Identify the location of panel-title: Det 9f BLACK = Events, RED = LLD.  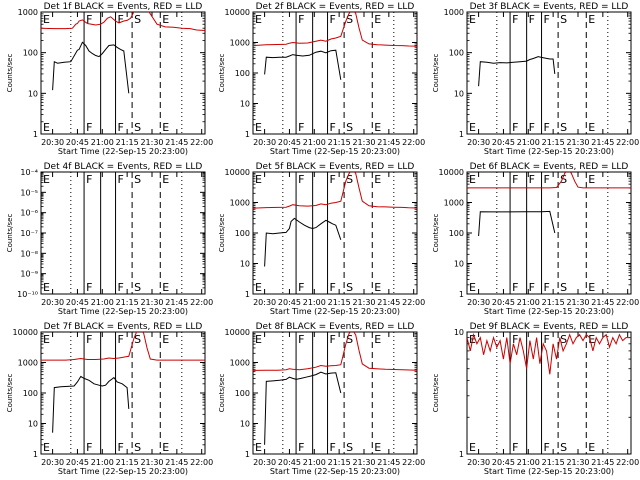
(549, 327).